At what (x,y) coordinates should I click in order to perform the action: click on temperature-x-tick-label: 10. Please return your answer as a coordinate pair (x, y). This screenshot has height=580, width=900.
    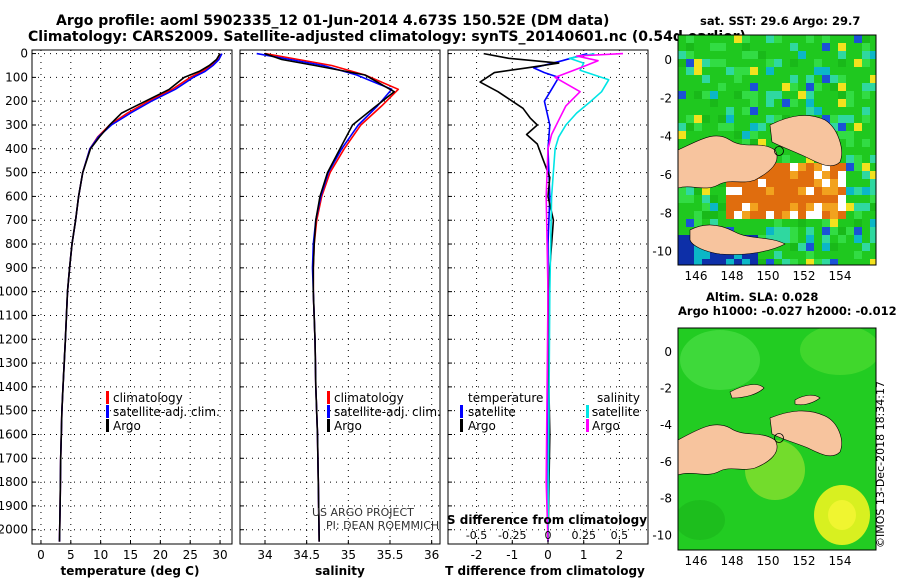
    Looking at the image, I should click on (100, 555).